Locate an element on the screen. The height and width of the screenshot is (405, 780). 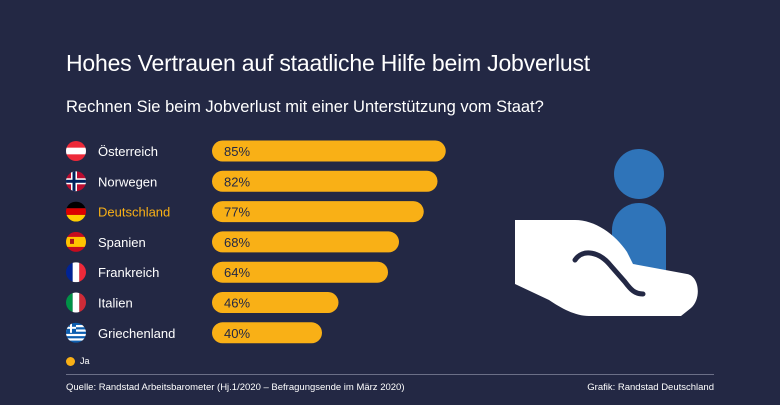
greece-flag-icon is located at coordinates (76, 332).